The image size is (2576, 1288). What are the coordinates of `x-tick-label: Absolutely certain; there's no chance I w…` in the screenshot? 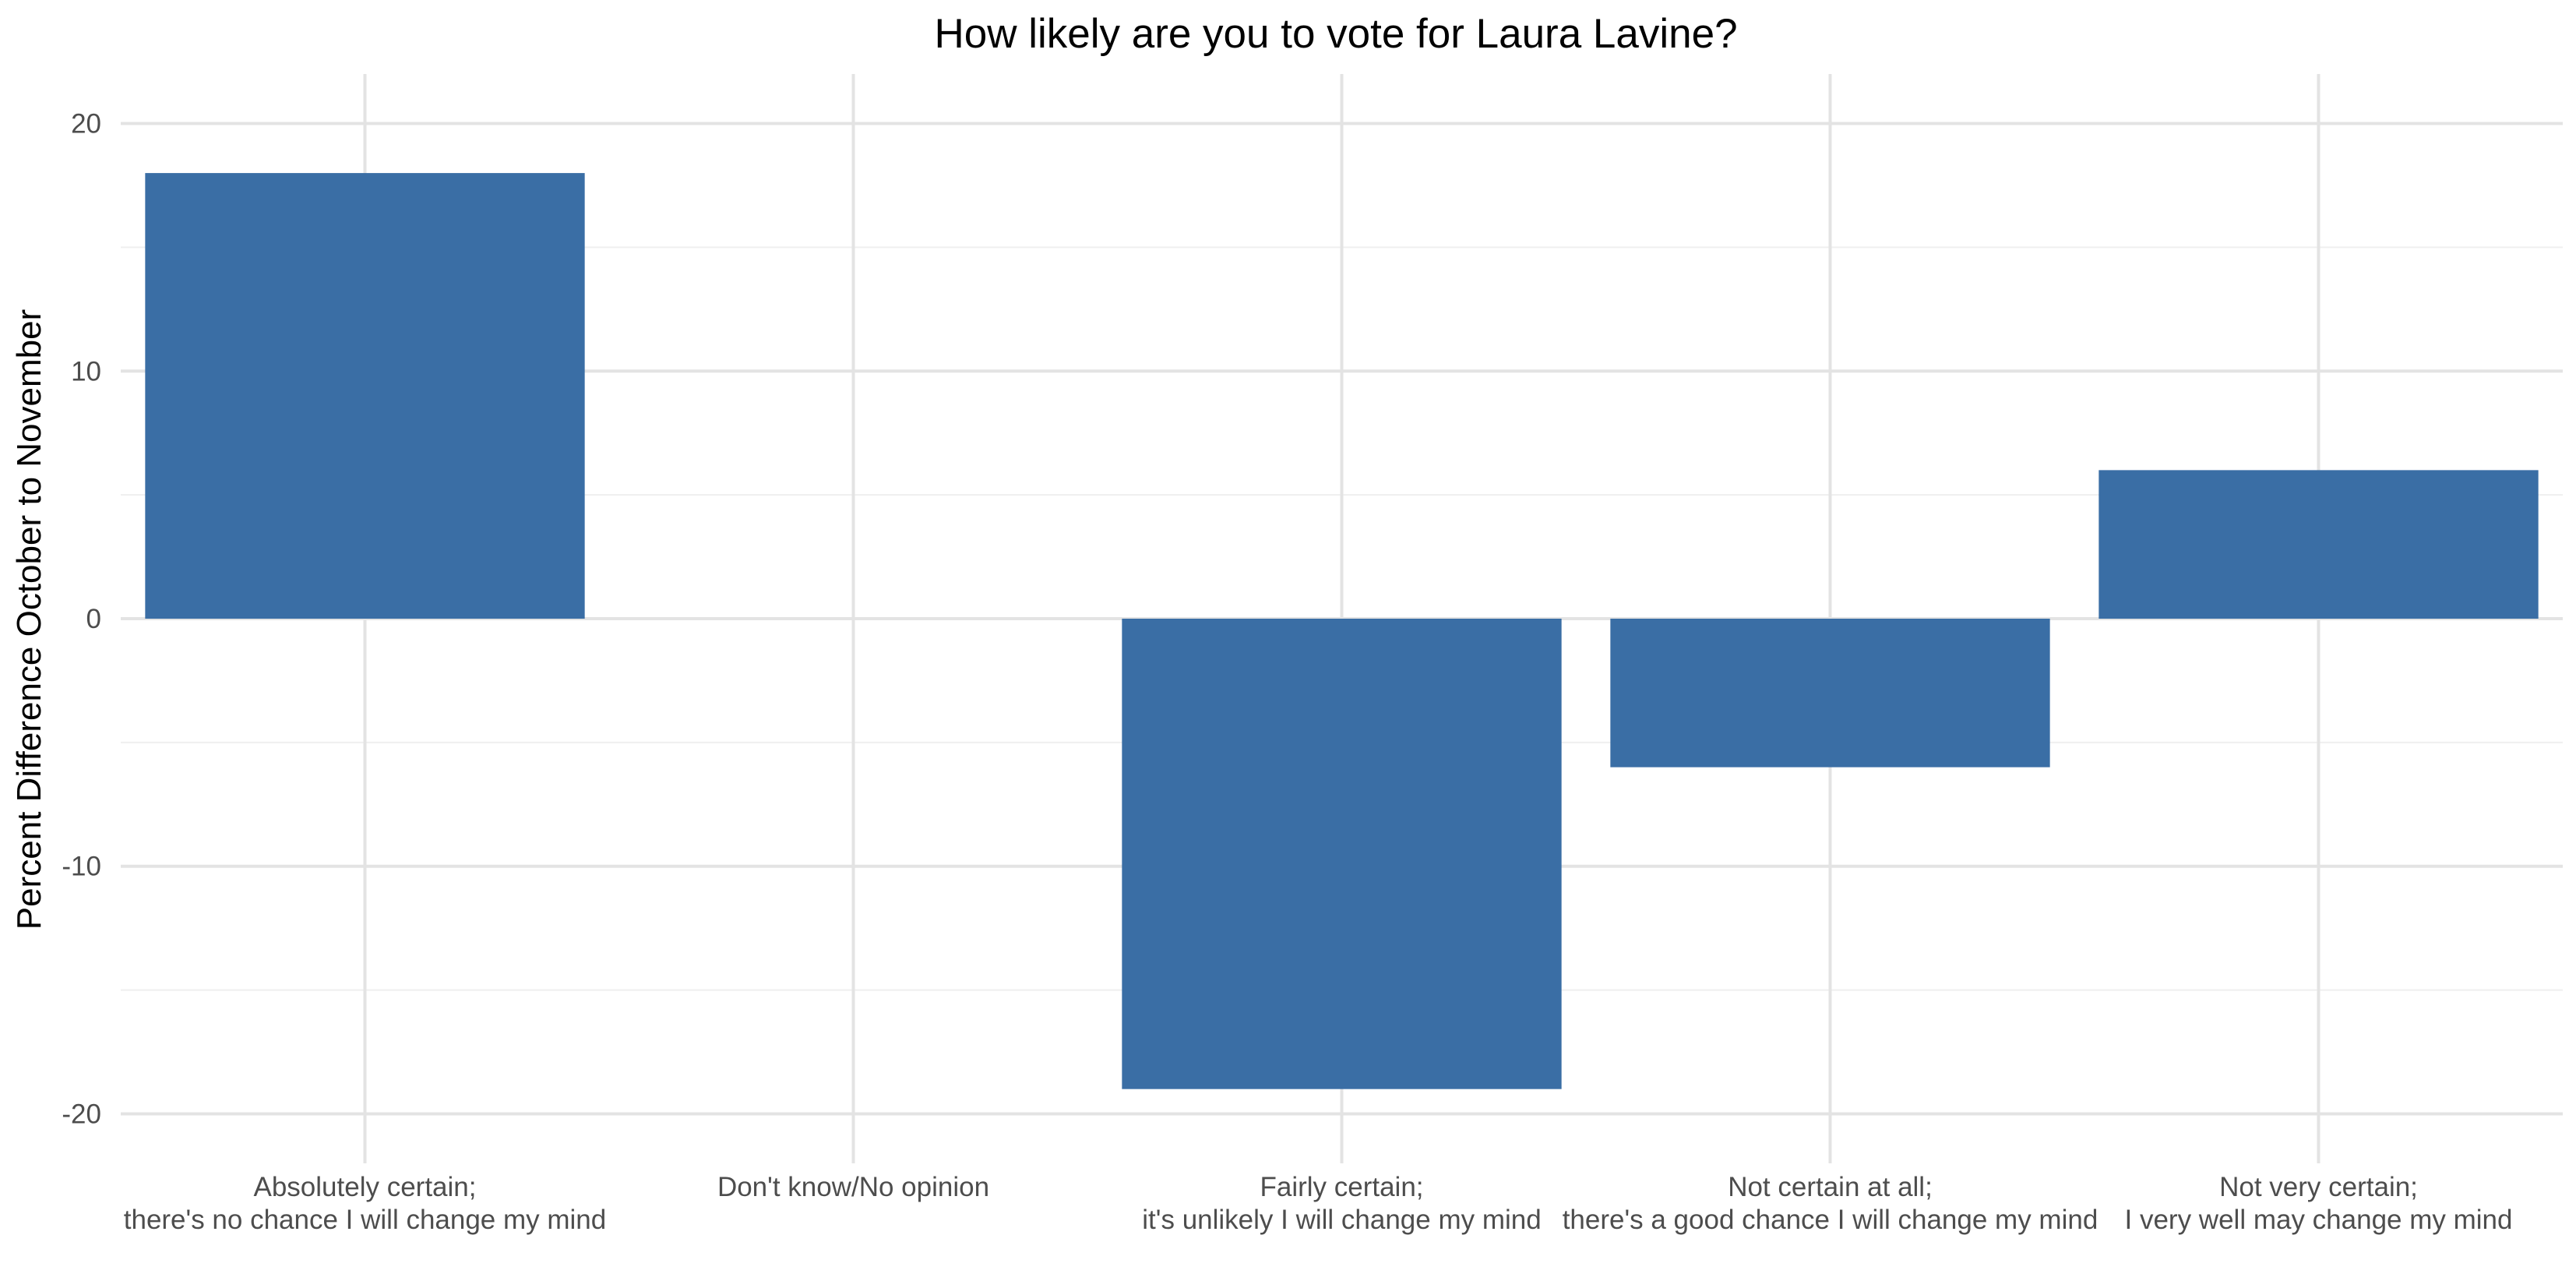 It's located at (365, 1203).